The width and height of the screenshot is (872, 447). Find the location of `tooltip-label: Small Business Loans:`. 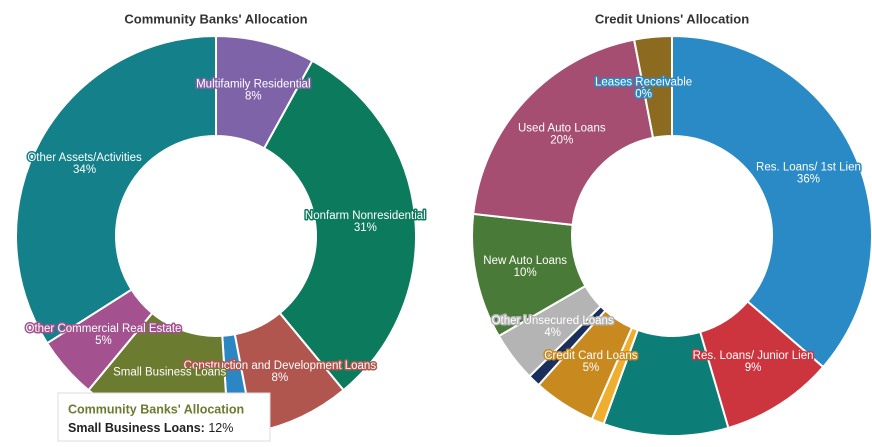

tooltip-label: Small Business Loans: is located at coordinates (136, 428).